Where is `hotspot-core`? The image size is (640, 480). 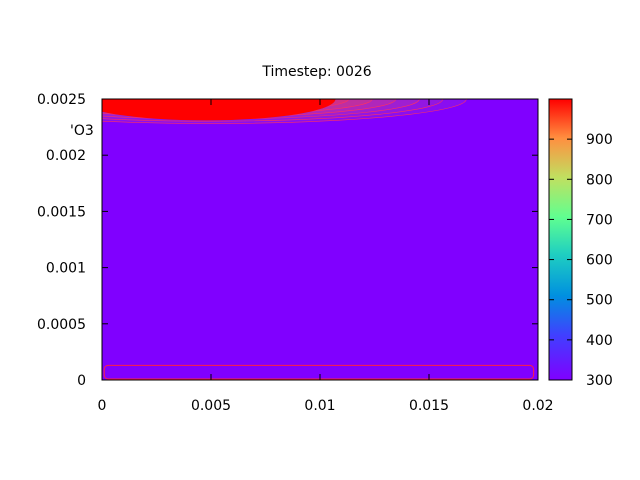 hotspot-core is located at coordinates (219, 110).